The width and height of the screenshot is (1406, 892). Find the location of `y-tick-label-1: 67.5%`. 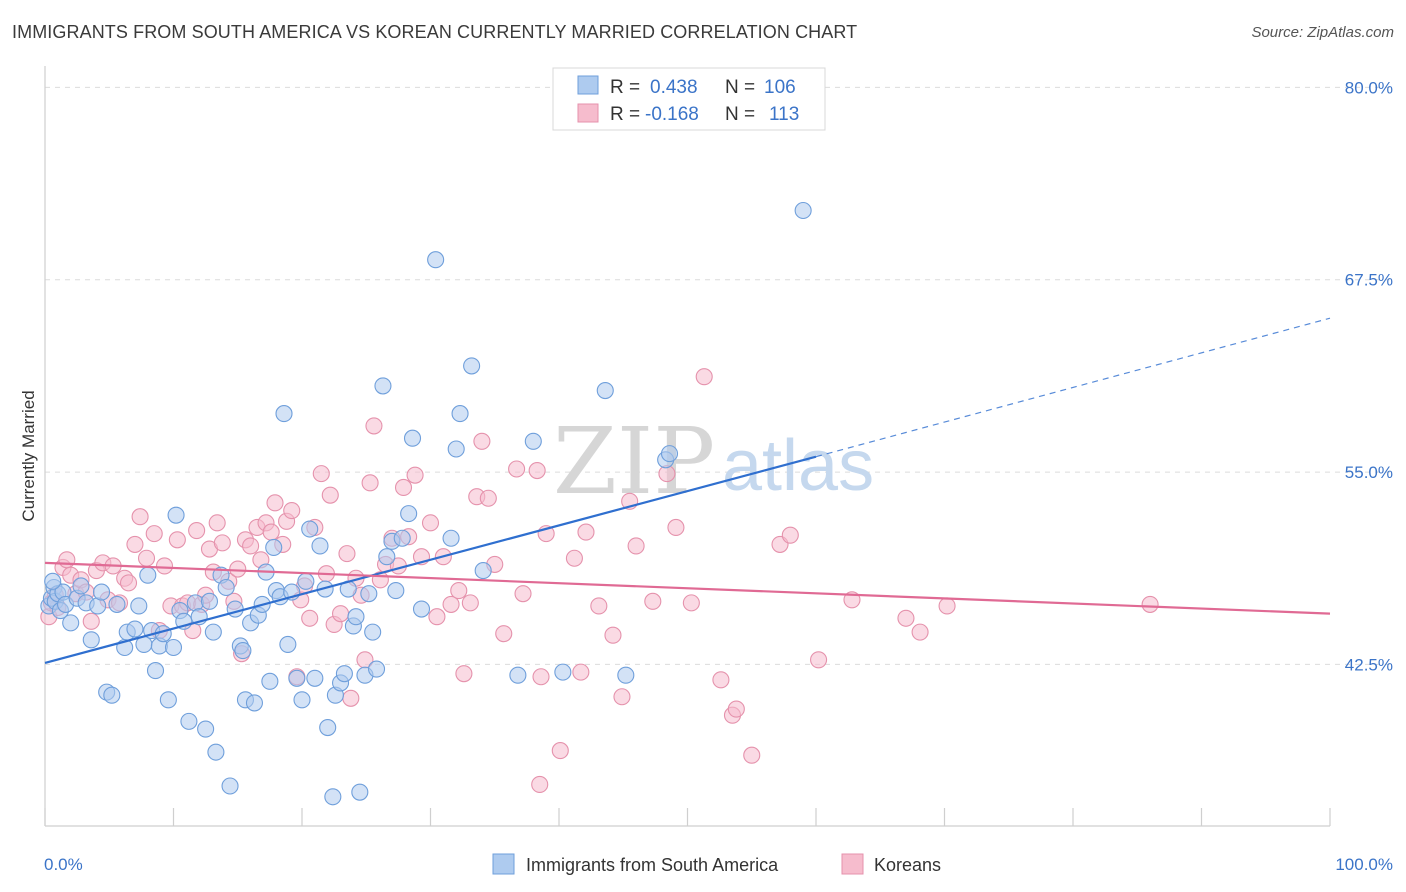

y-tick-label-1: 67.5% is located at coordinates (1369, 280).